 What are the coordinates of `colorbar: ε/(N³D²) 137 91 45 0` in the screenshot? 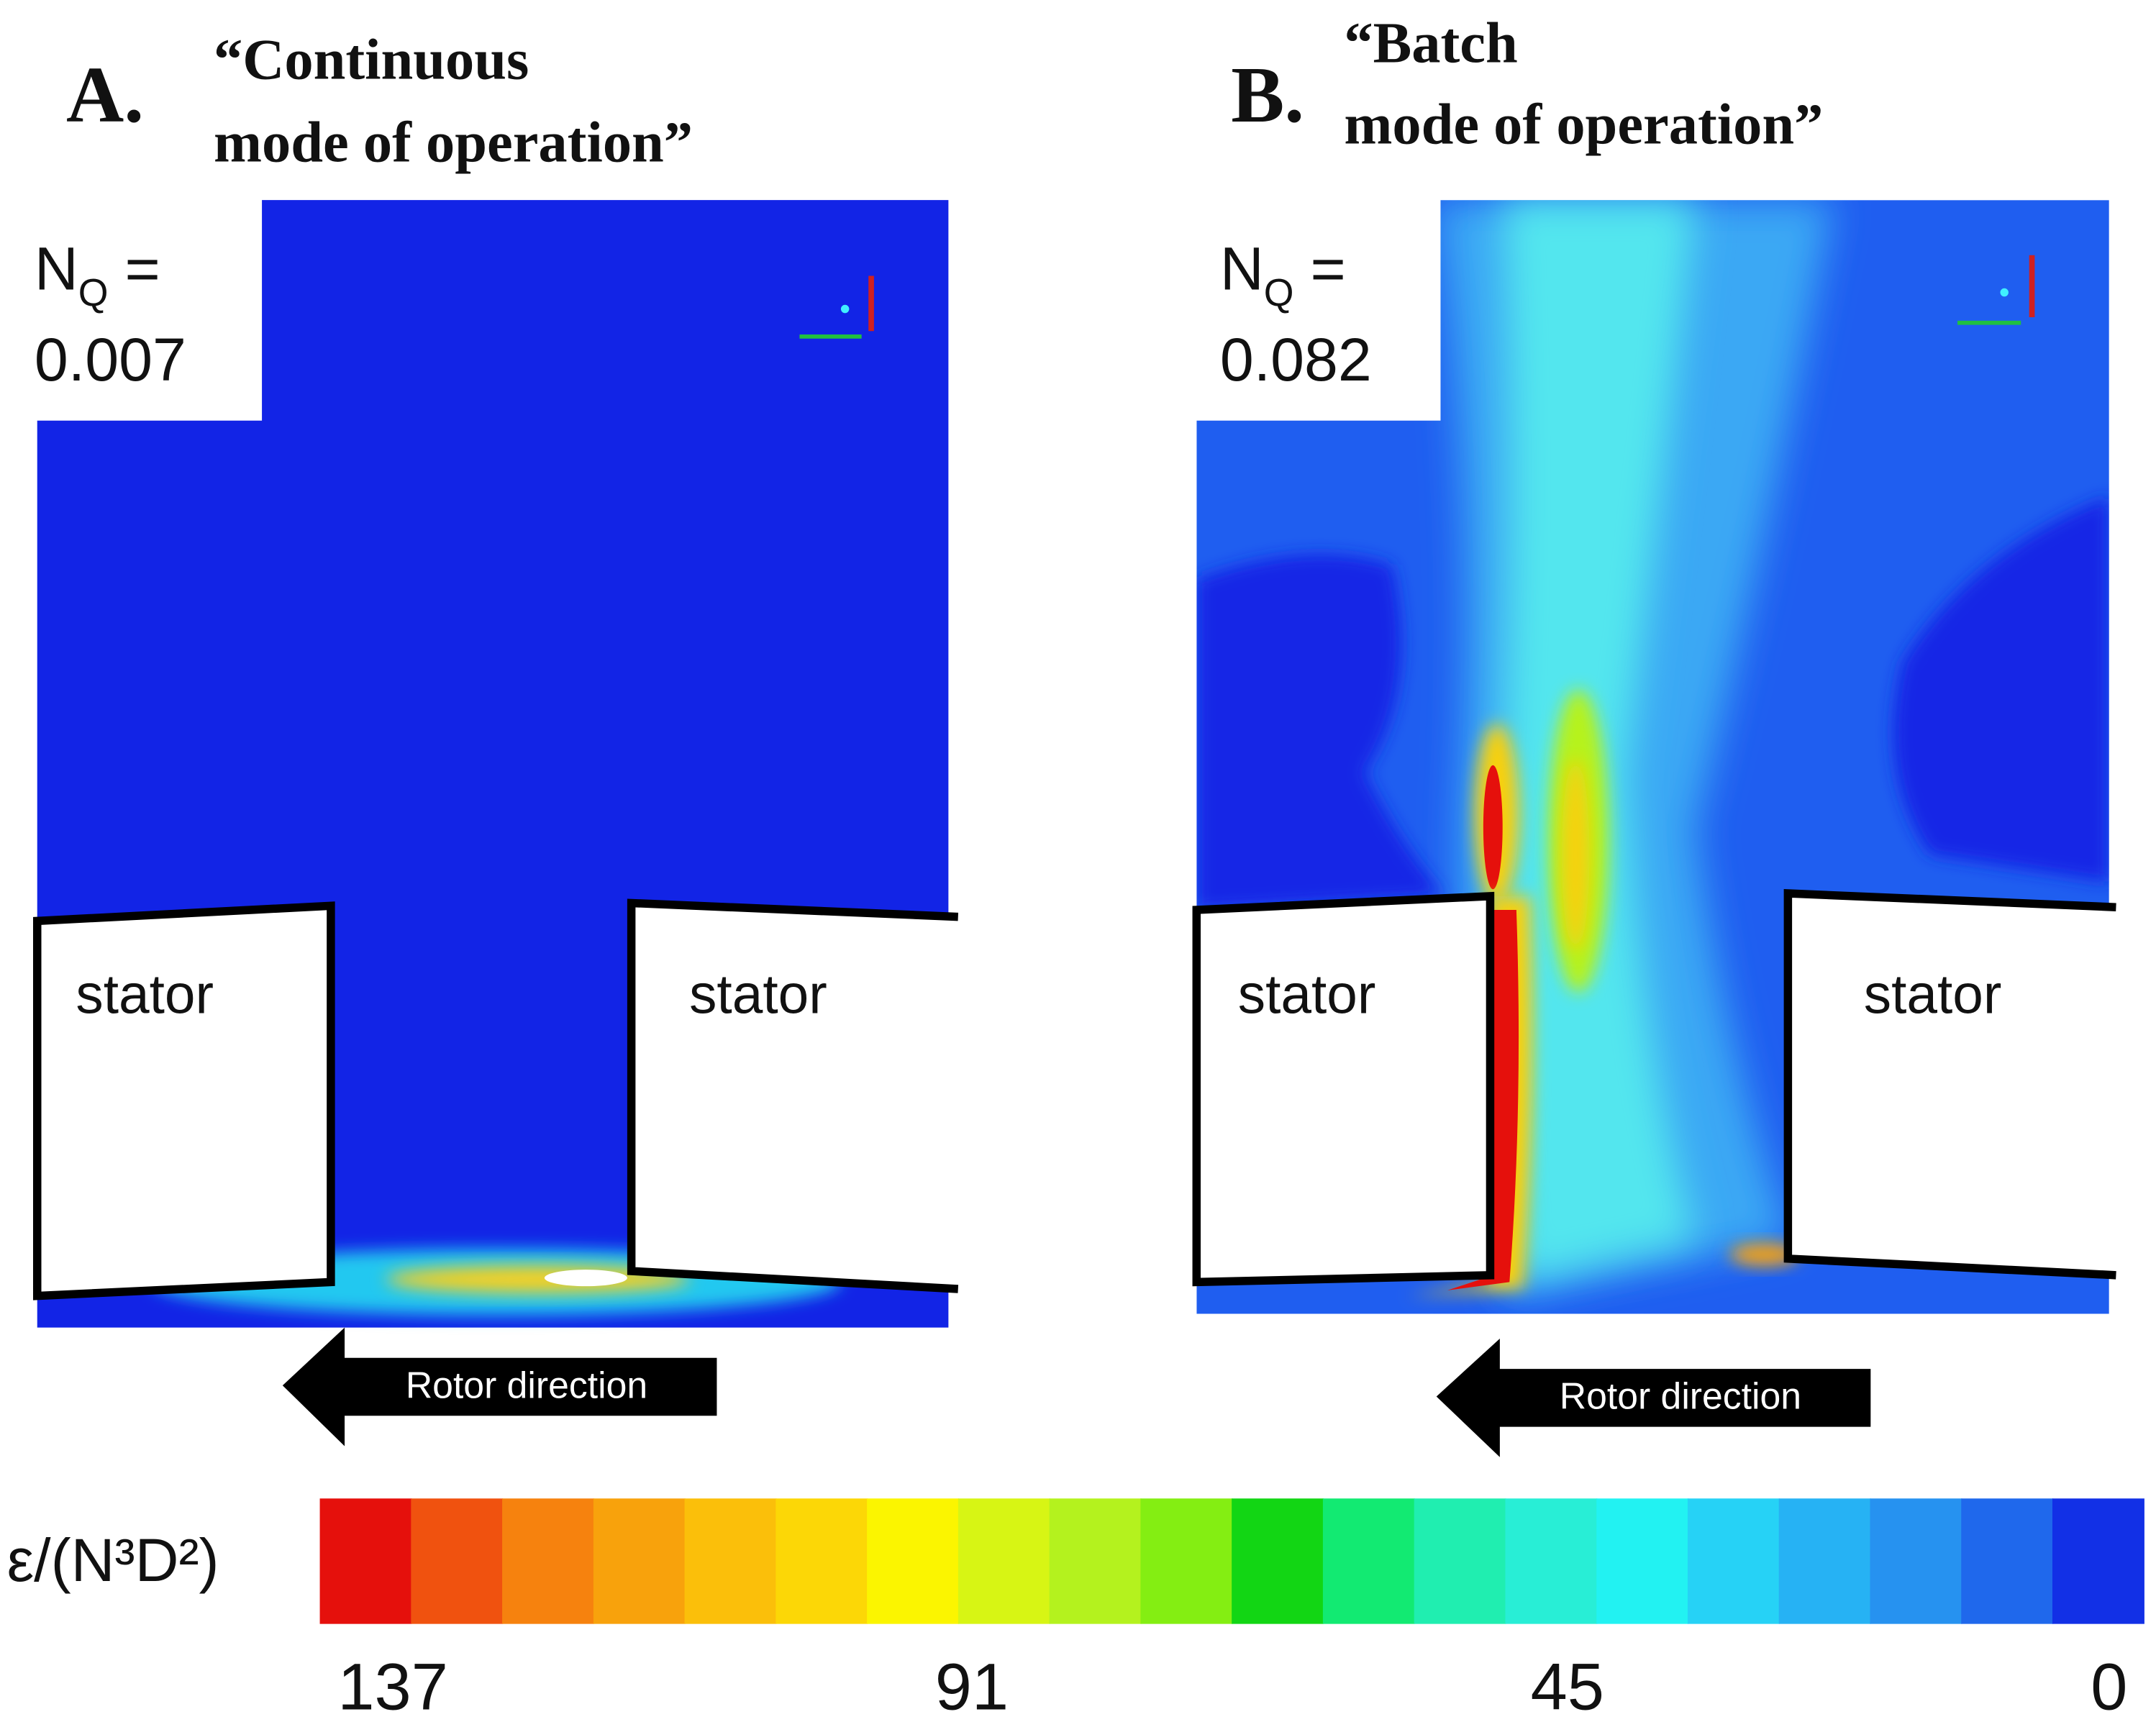 It's located at (1075, 1610).